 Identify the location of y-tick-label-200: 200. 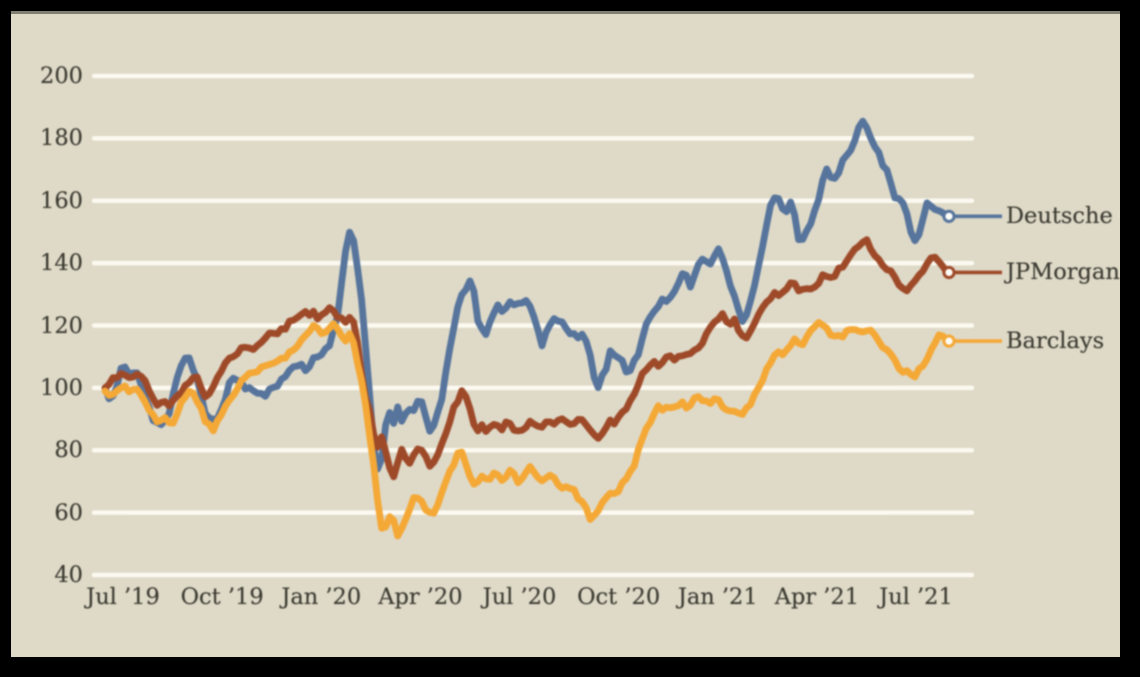
(61, 76).